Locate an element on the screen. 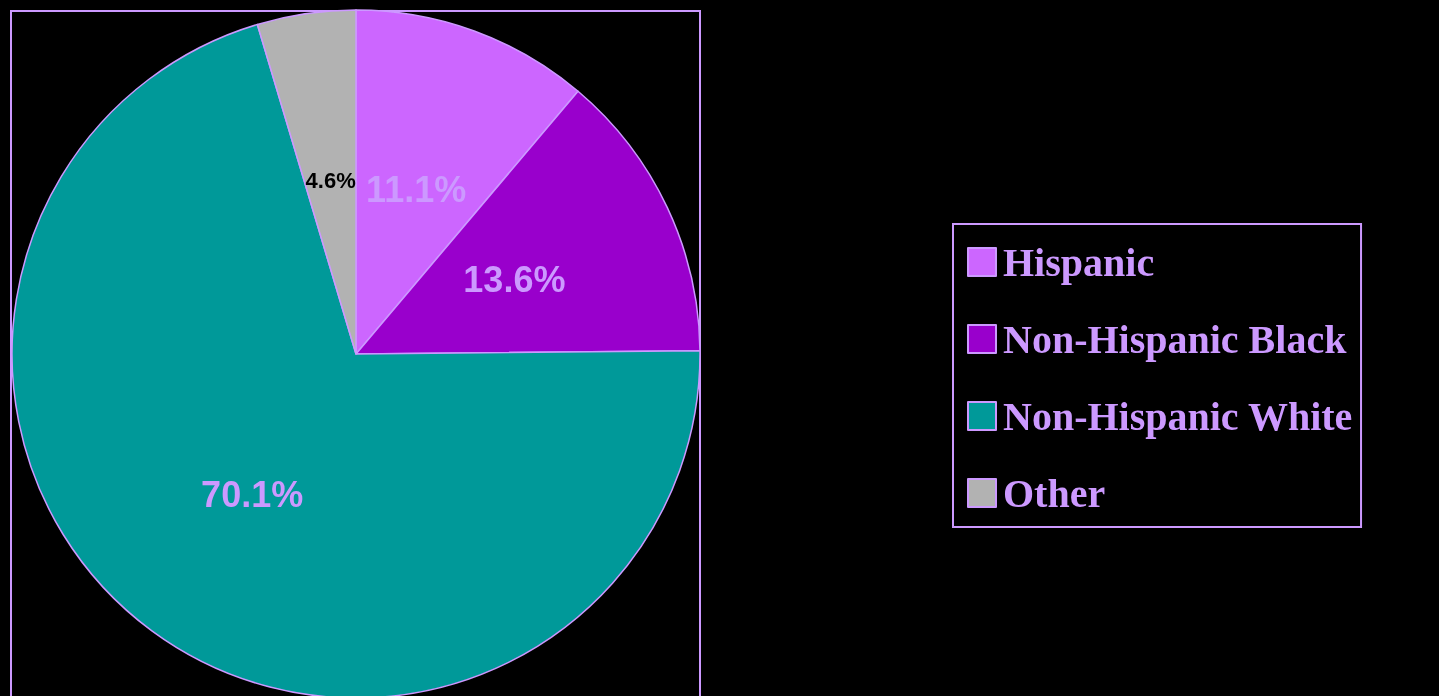 Image resolution: width=1439 pixels, height=696 pixels. legend-label: Non-Hispanic White is located at coordinates (1178, 416).